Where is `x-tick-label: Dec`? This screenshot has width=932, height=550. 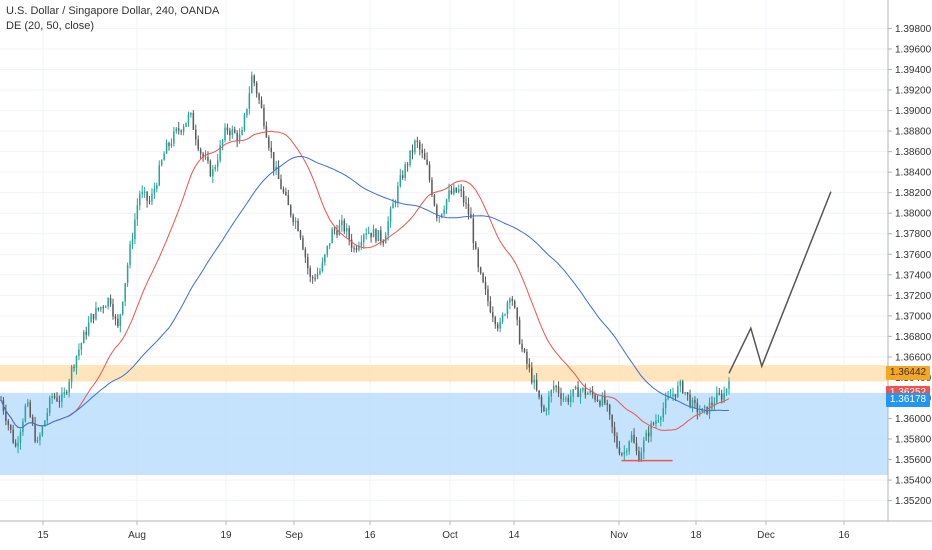
x-tick-label: Dec is located at coordinates (766, 535).